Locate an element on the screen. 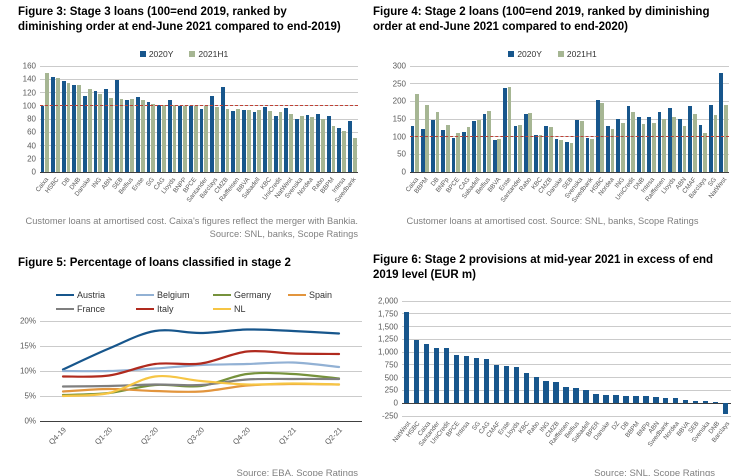 This screenshot has height=476, width=737. series-line-belgium is located at coordinates (201, 367).